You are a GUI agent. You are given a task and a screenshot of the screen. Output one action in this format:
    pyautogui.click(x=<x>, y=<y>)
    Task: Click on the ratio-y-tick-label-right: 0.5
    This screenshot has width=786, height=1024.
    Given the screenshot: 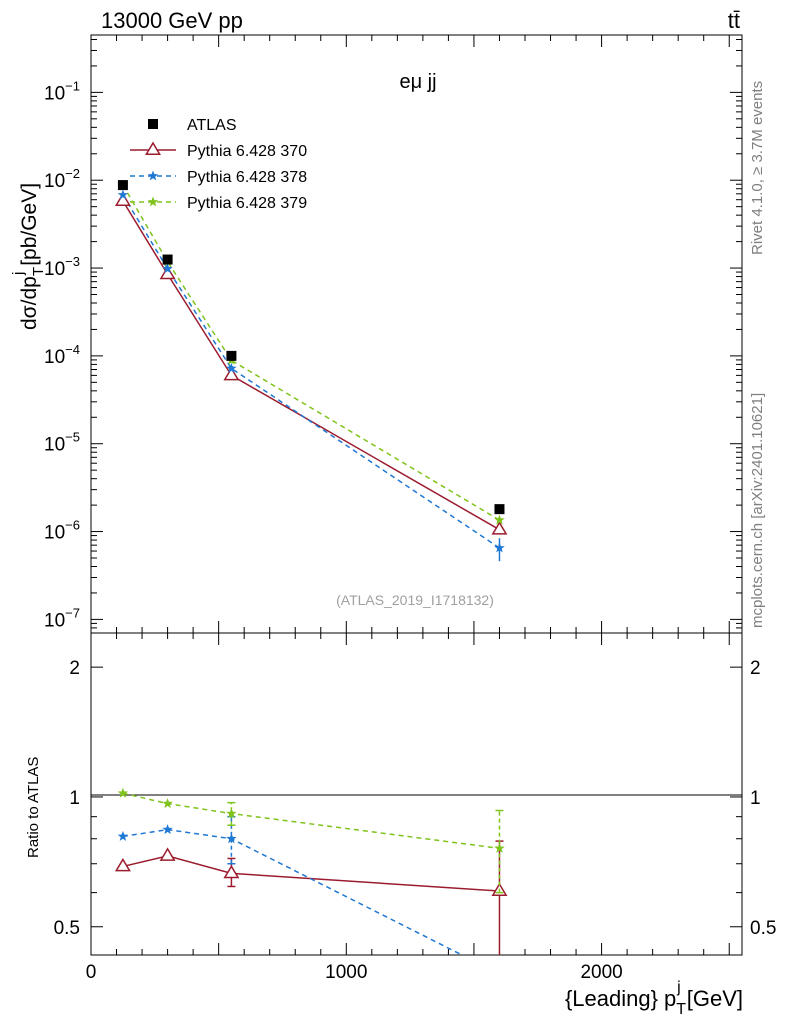 What is the action you would take?
    pyautogui.click(x=763, y=928)
    